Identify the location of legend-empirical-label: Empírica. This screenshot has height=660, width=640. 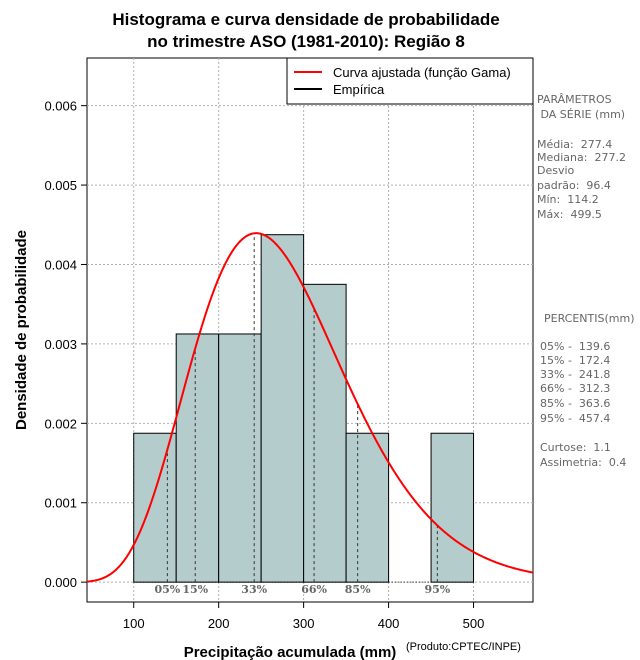
(359, 89).